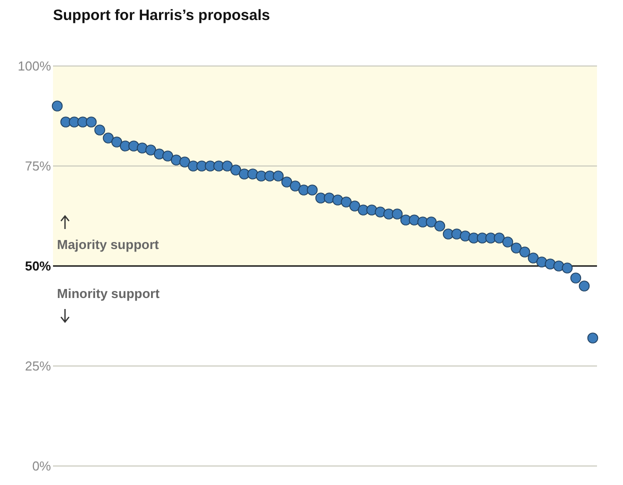  Describe the element at coordinates (108, 244) in the screenshot. I see `band-label: Majority support` at that location.